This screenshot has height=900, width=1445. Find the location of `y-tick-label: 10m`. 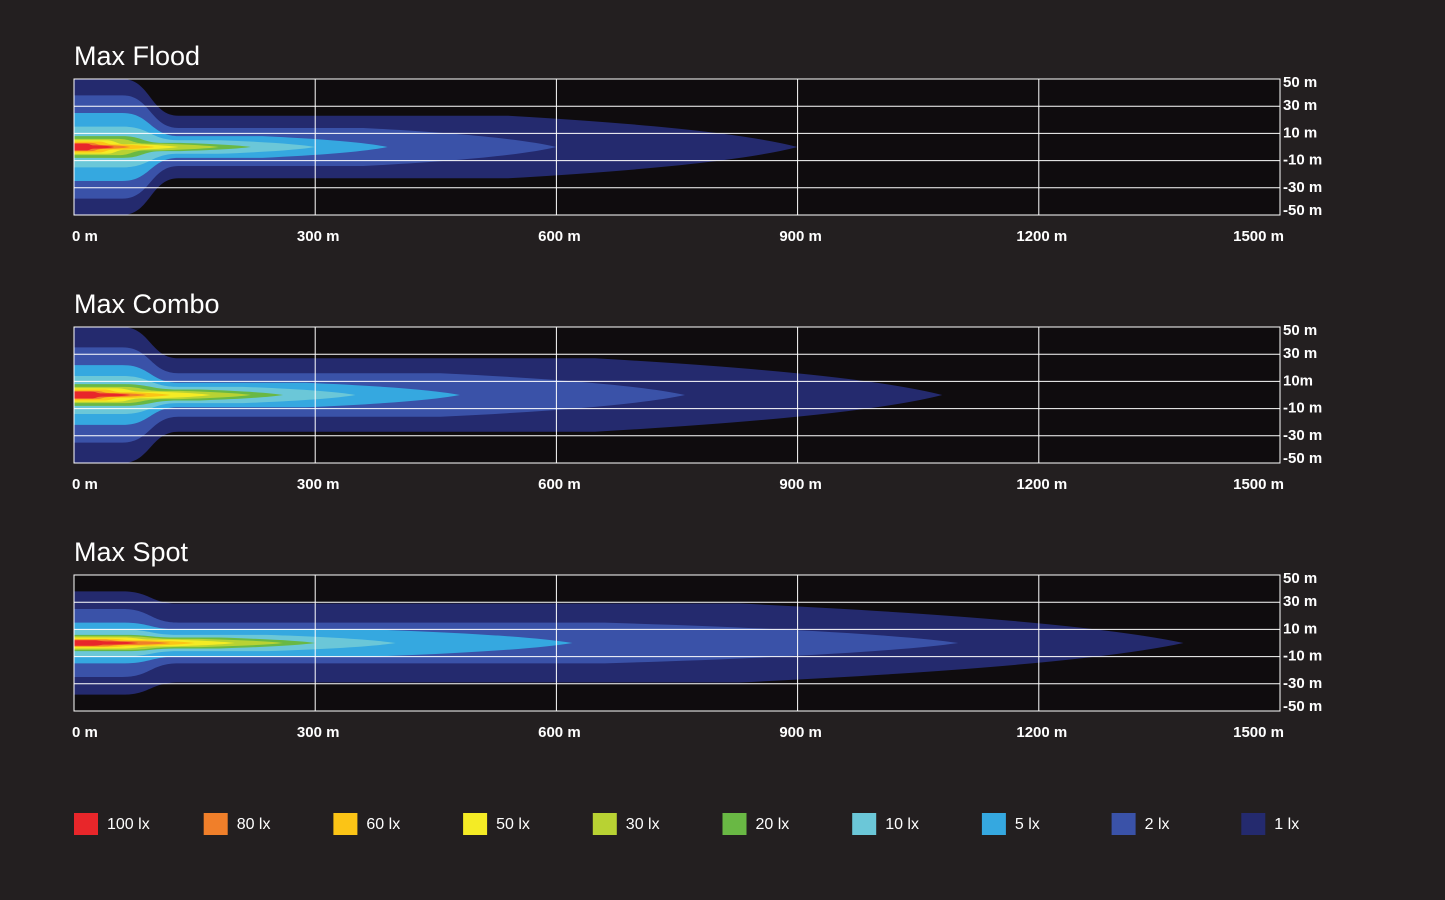

y-tick-label: 10m is located at coordinates (1298, 380).